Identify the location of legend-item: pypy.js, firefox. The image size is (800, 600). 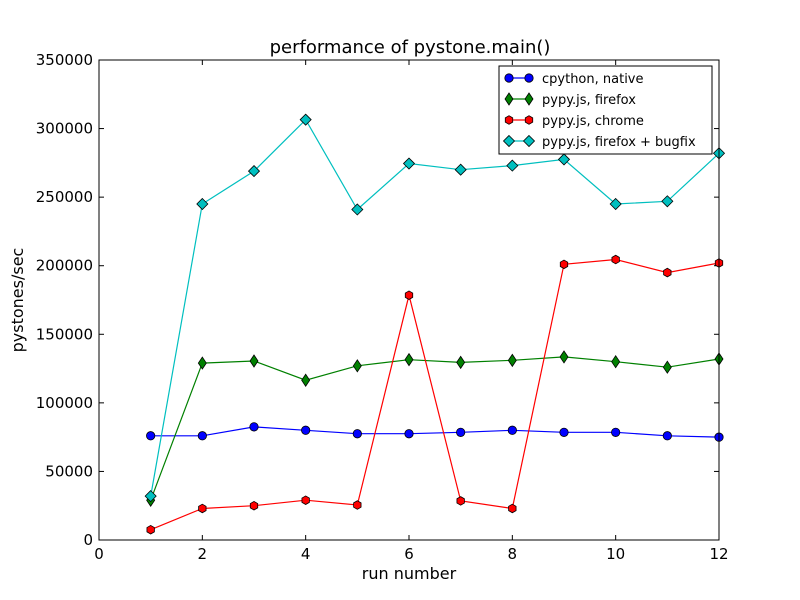
(570, 100).